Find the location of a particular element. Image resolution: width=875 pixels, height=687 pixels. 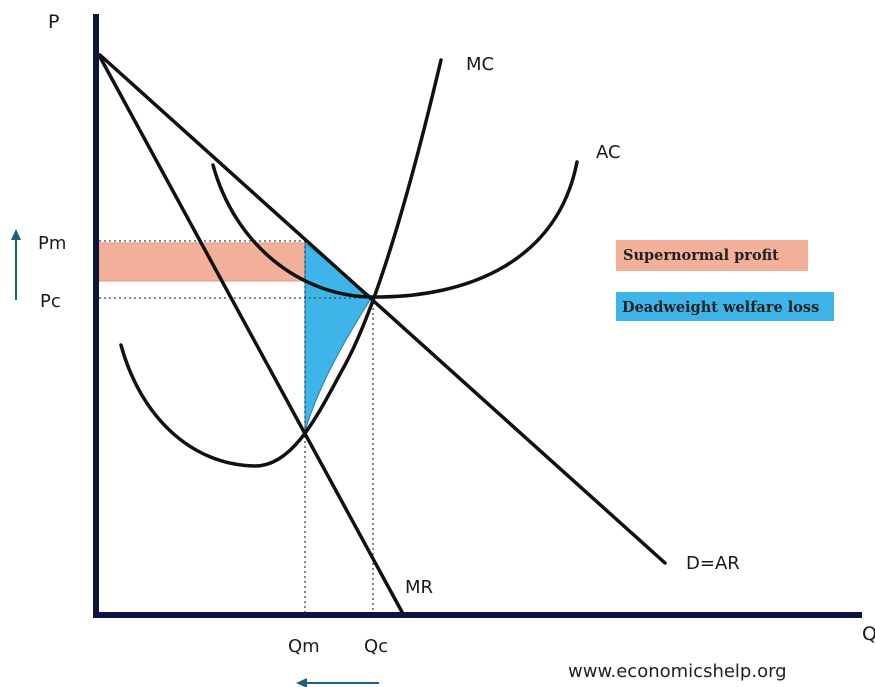

y-axis-label: P is located at coordinates (53, 22).